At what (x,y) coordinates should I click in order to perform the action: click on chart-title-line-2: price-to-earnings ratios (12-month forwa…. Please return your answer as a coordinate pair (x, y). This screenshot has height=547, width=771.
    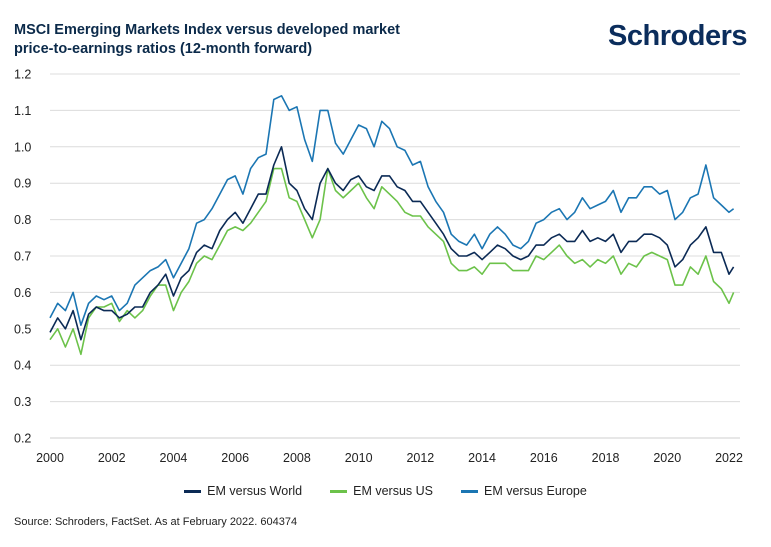
    Looking at the image, I should click on (163, 49).